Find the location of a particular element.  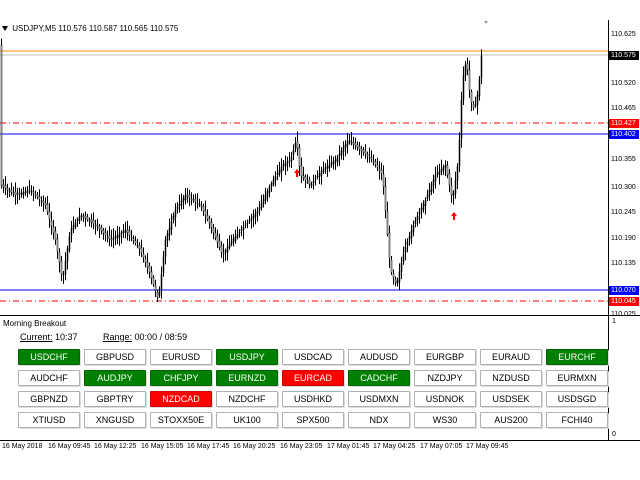

price-tick-label: 110.520 is located at coordinates (623, 83).